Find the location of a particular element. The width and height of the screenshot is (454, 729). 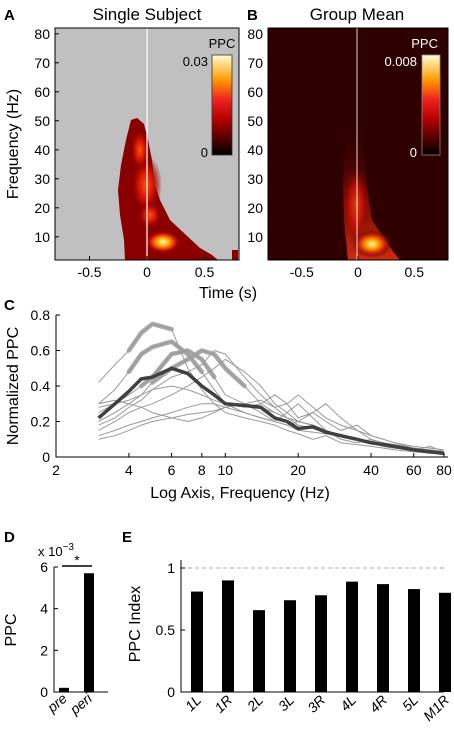

panel-b-colorbar-label: PPC is located at coordinates (424, 43).